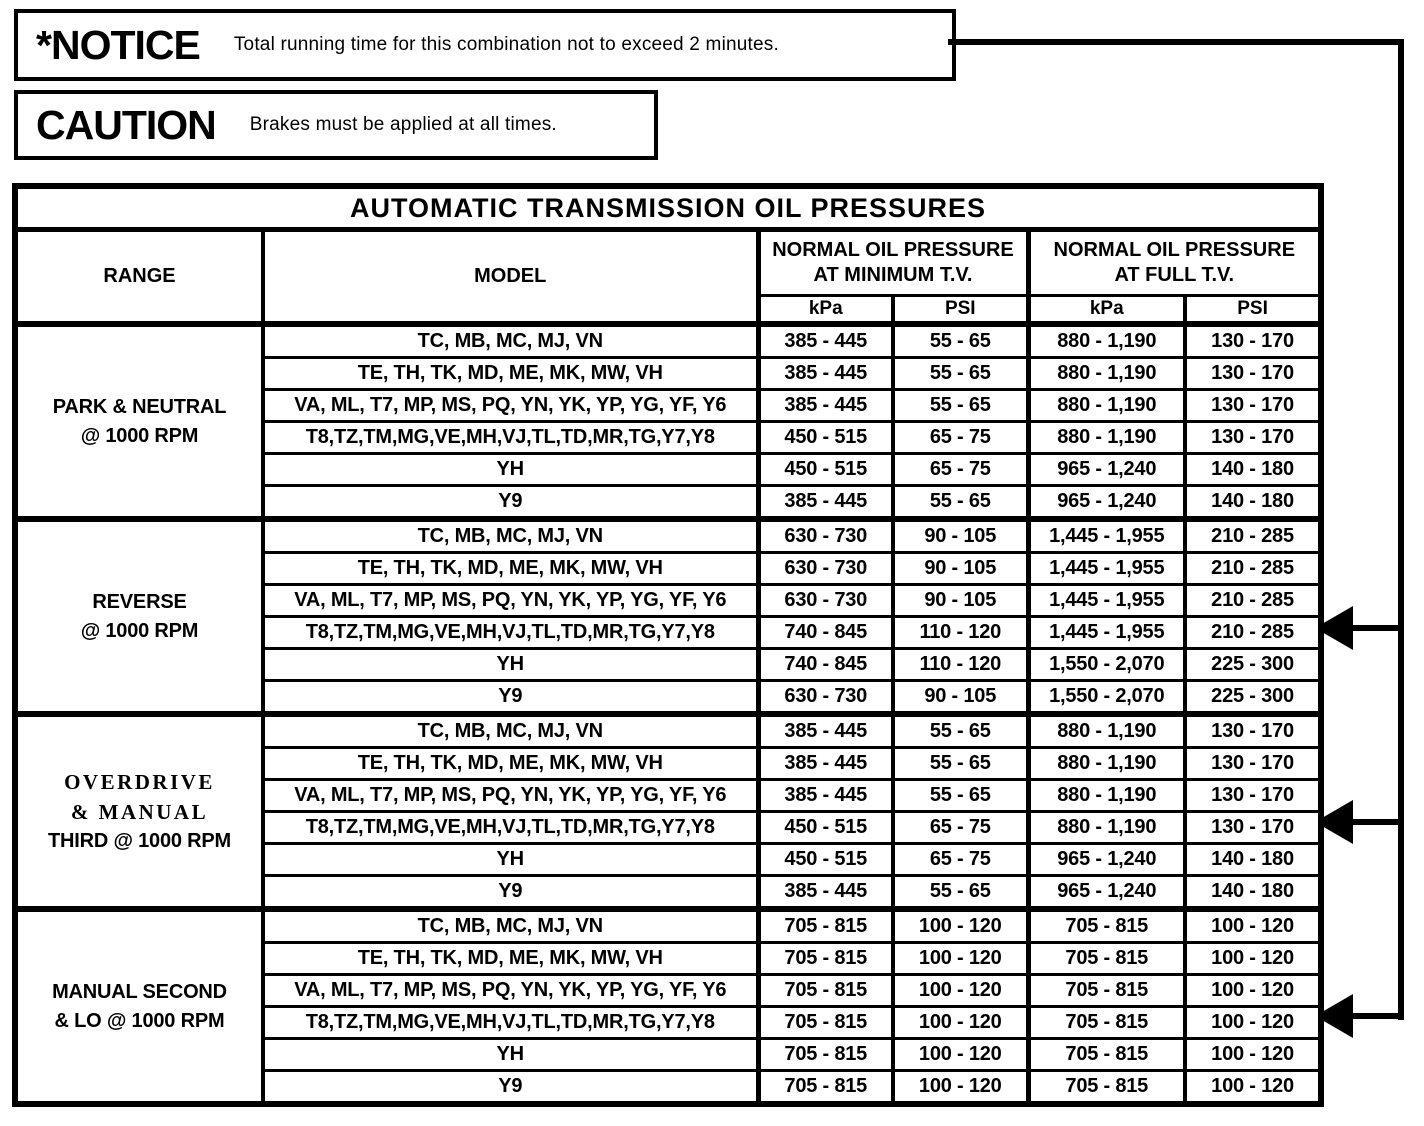  I want to click on col-header-min-tv-line1: NORMAL OIL PRESSURE, so click(893, 250).